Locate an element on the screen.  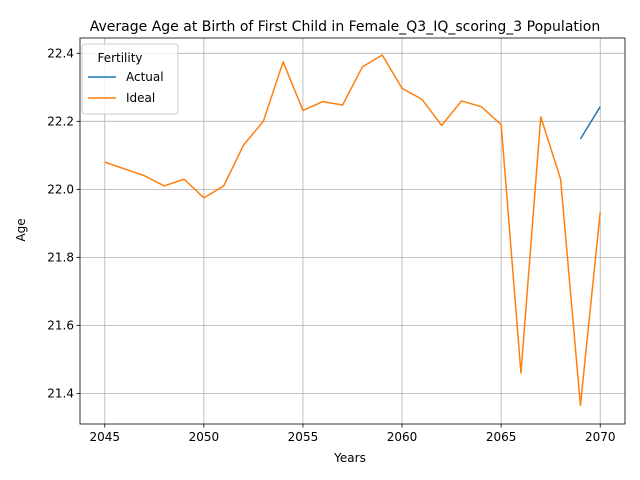
y-tick-label: 21.8 is located at coordinates (60, 257).